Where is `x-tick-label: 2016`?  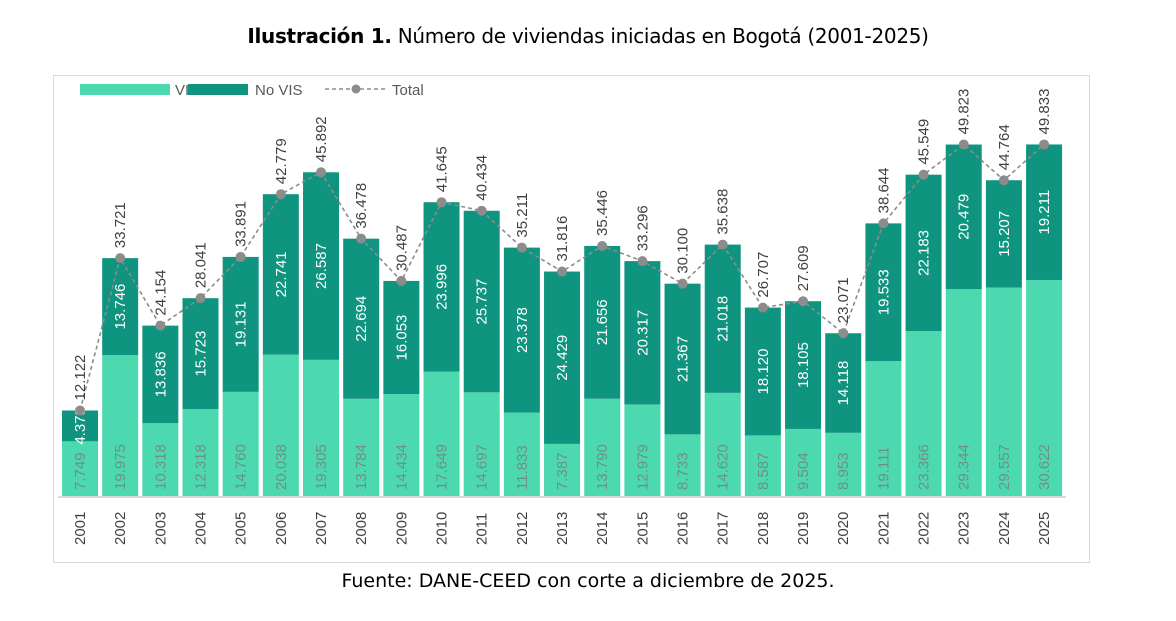 x-tick-label: 2016 is located at coordinates (683, 528).